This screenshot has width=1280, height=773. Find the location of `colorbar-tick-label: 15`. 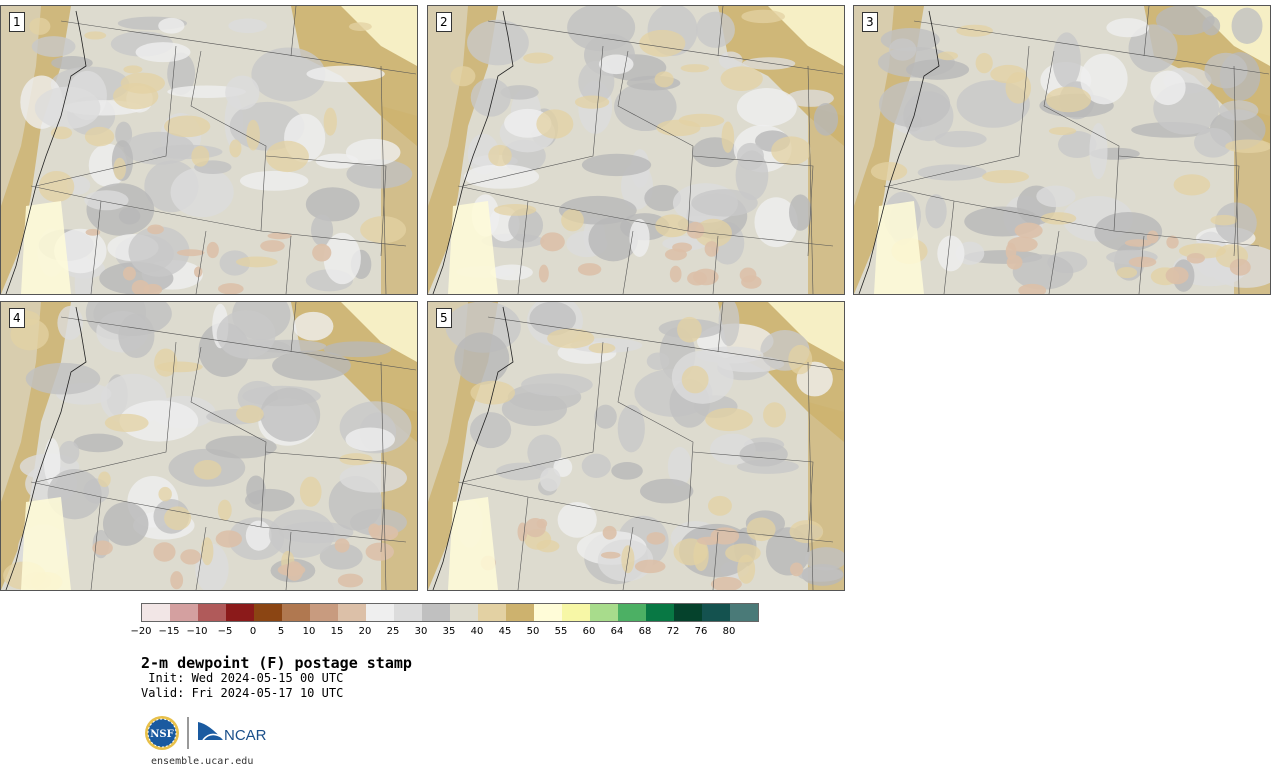

colorbar-tick-label: 15 is located at coordinates (337, 631).